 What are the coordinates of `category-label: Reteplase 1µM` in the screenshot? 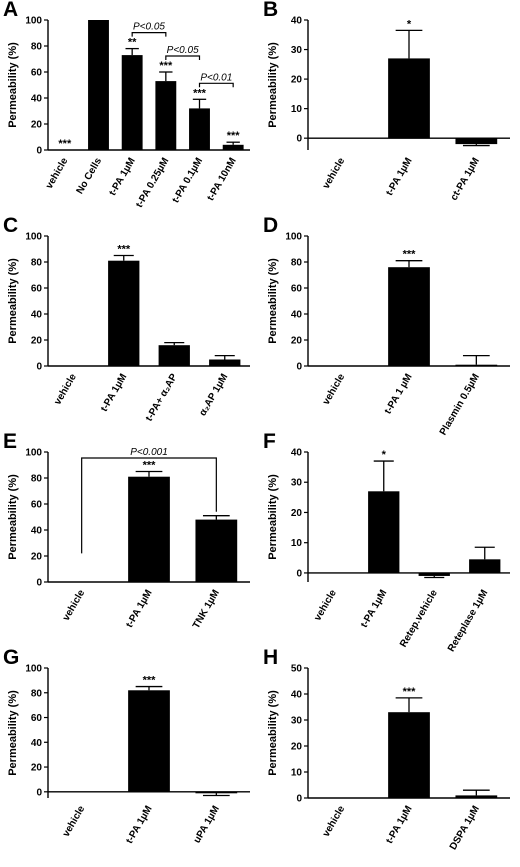 It's located at (468, 621).